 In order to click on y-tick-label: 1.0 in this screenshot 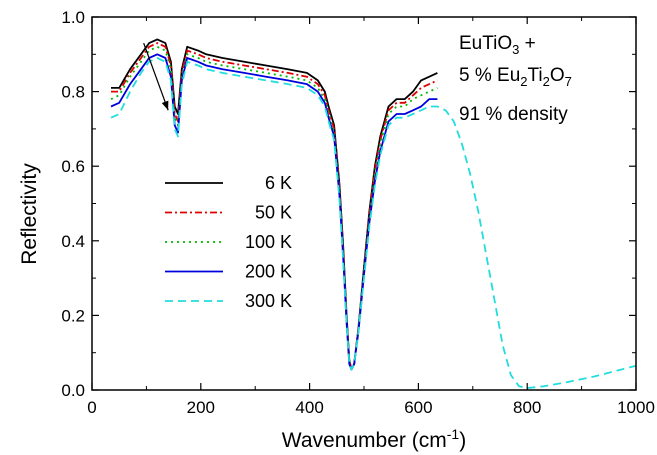, I will do `click(73, 17)`.